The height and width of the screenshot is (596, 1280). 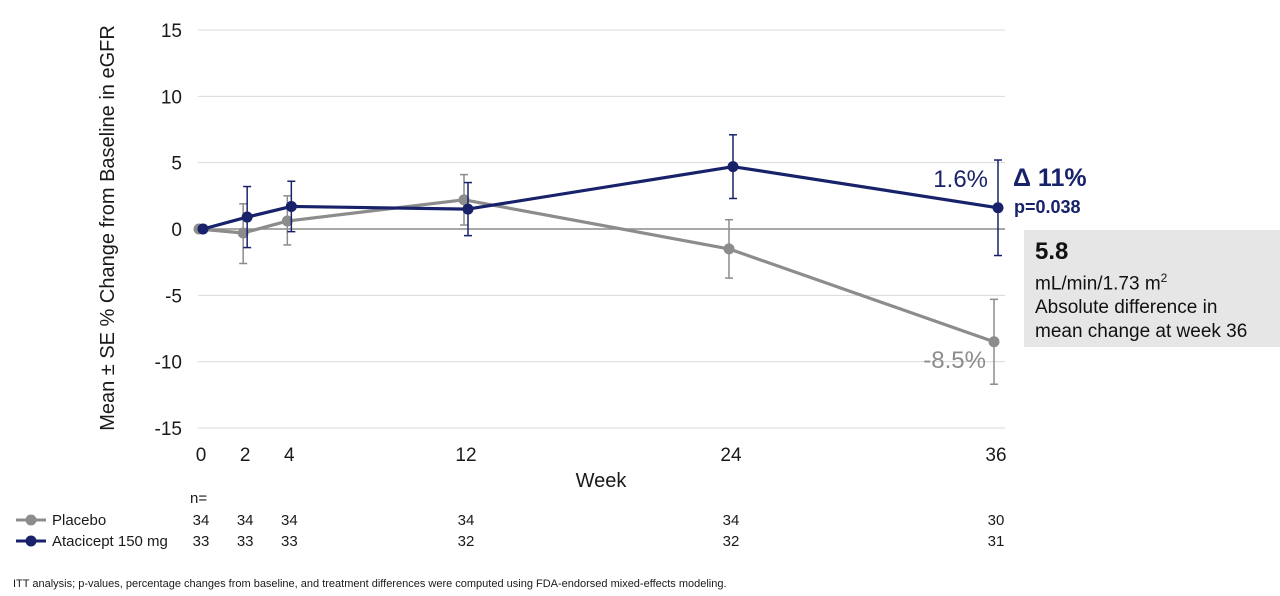 What do you see at coordinates (173, 296) in the screenshot?
I see `y-tick-label: -5` at bounding box center [173, 296].